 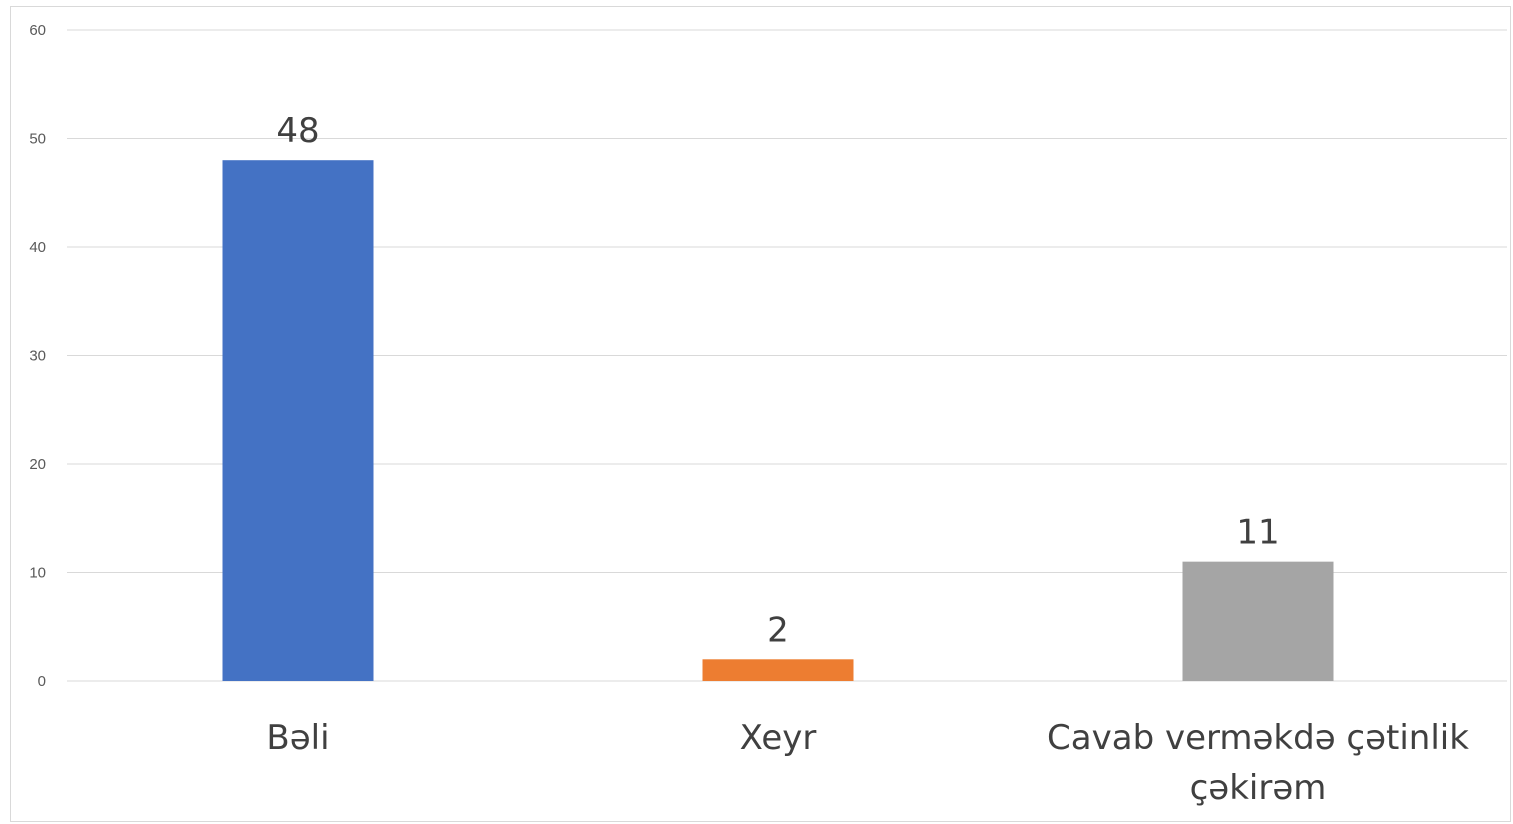 I want to click on y-tick-label: 40, so click(x=37, y=247).